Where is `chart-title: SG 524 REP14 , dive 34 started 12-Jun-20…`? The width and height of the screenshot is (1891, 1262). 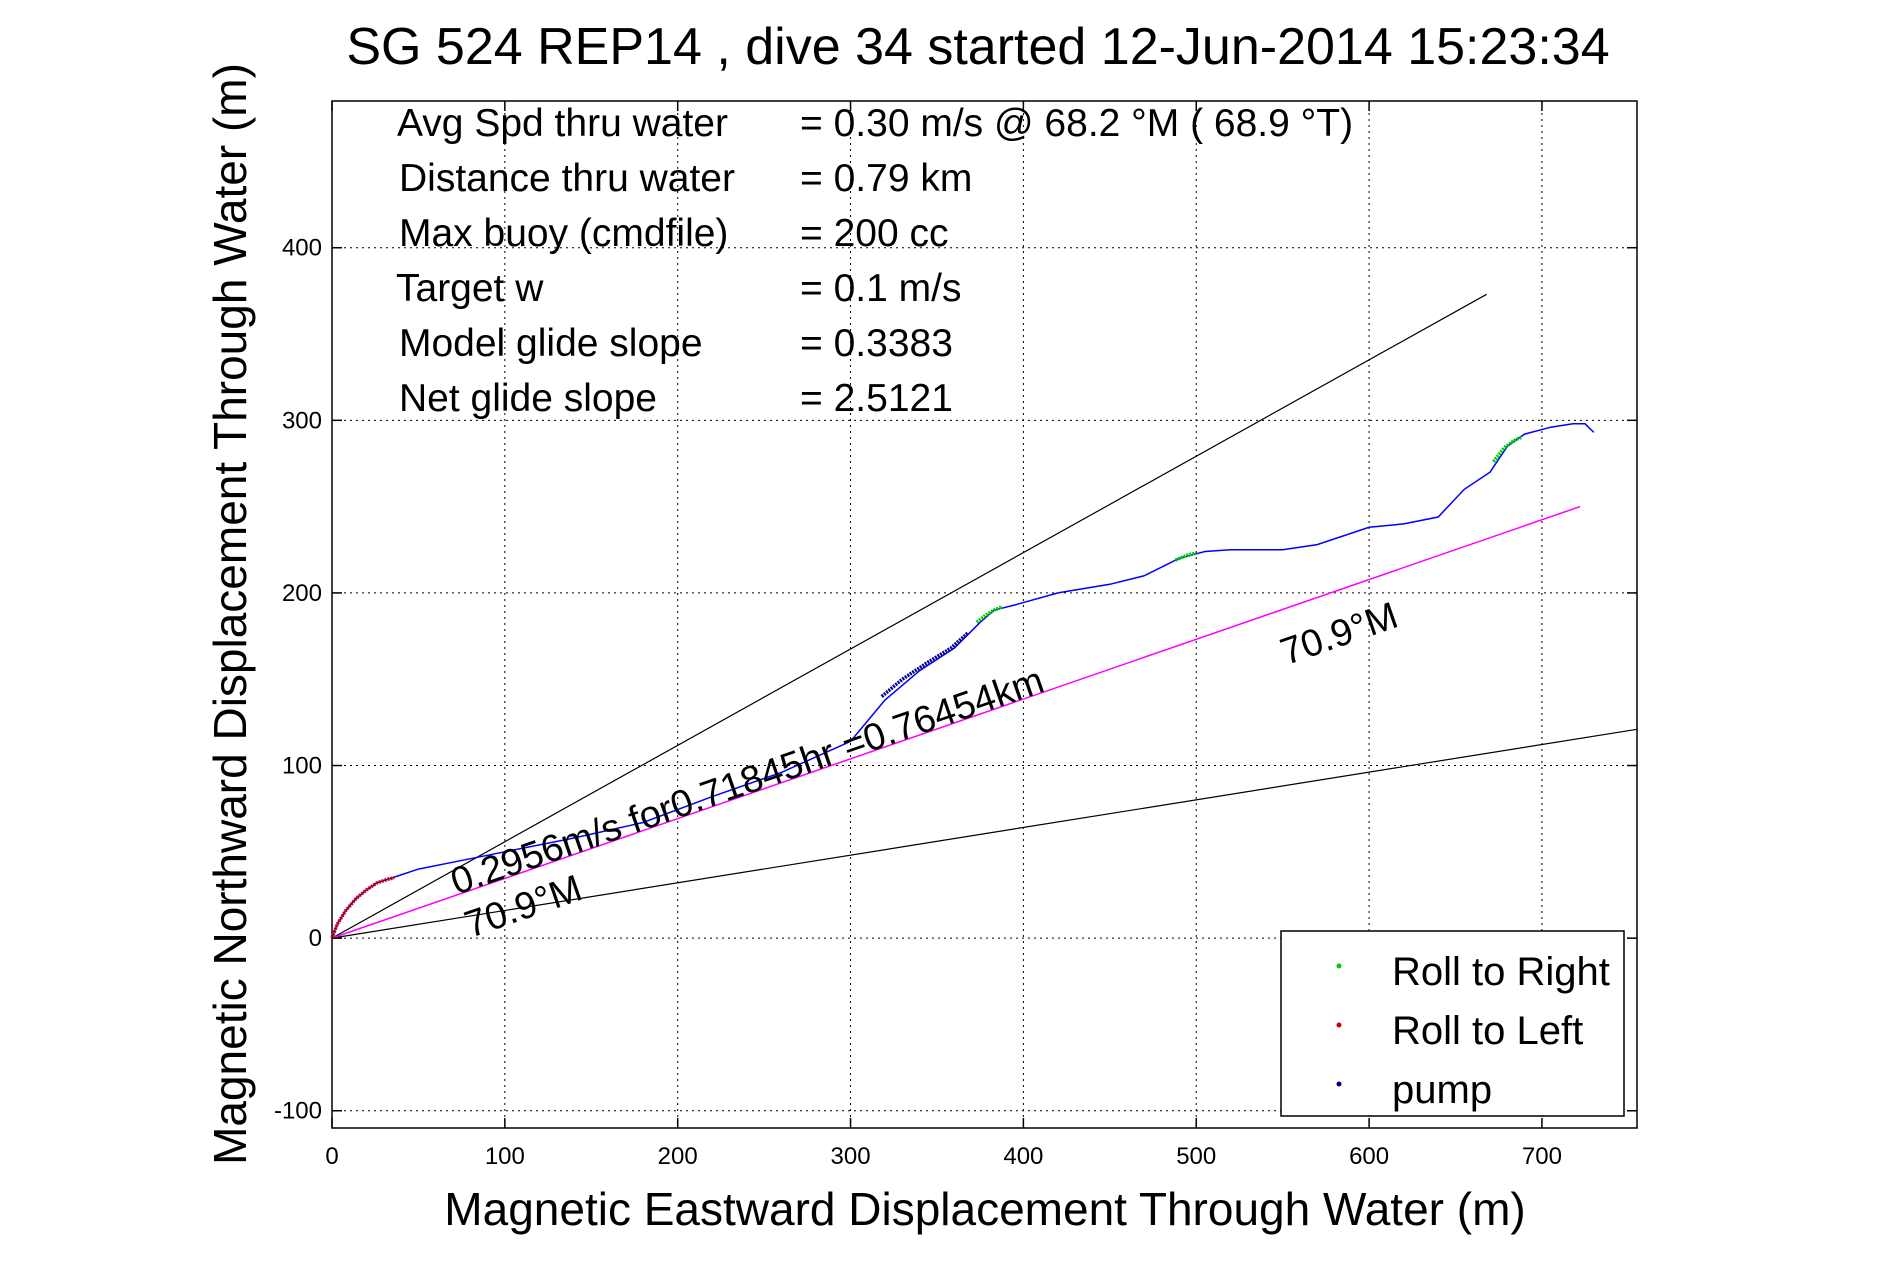
chart-title: SG 524 REP14 , dive 34 started 12-Jun-20… is located at coordinates (977, 47).